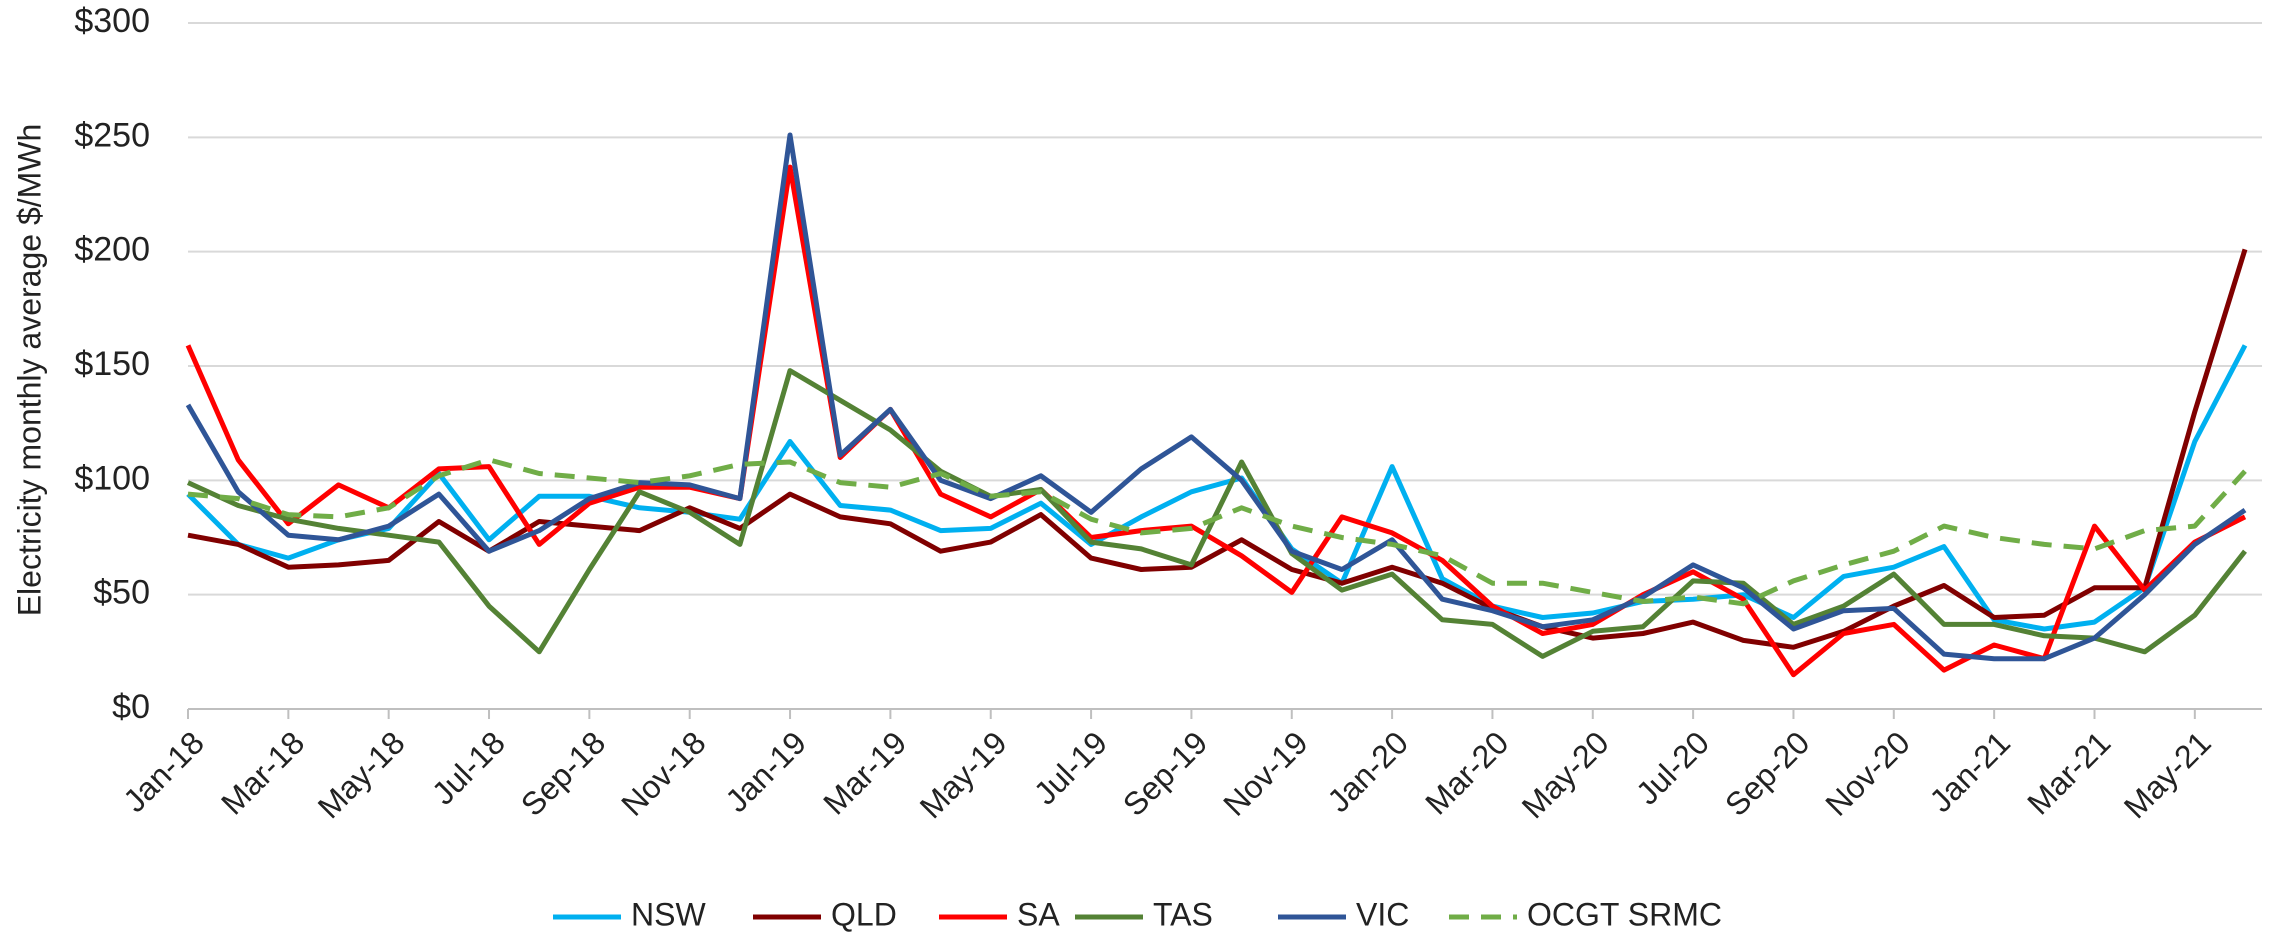  I want to click on x-tick-label: Jul-18, so click(468, 767).